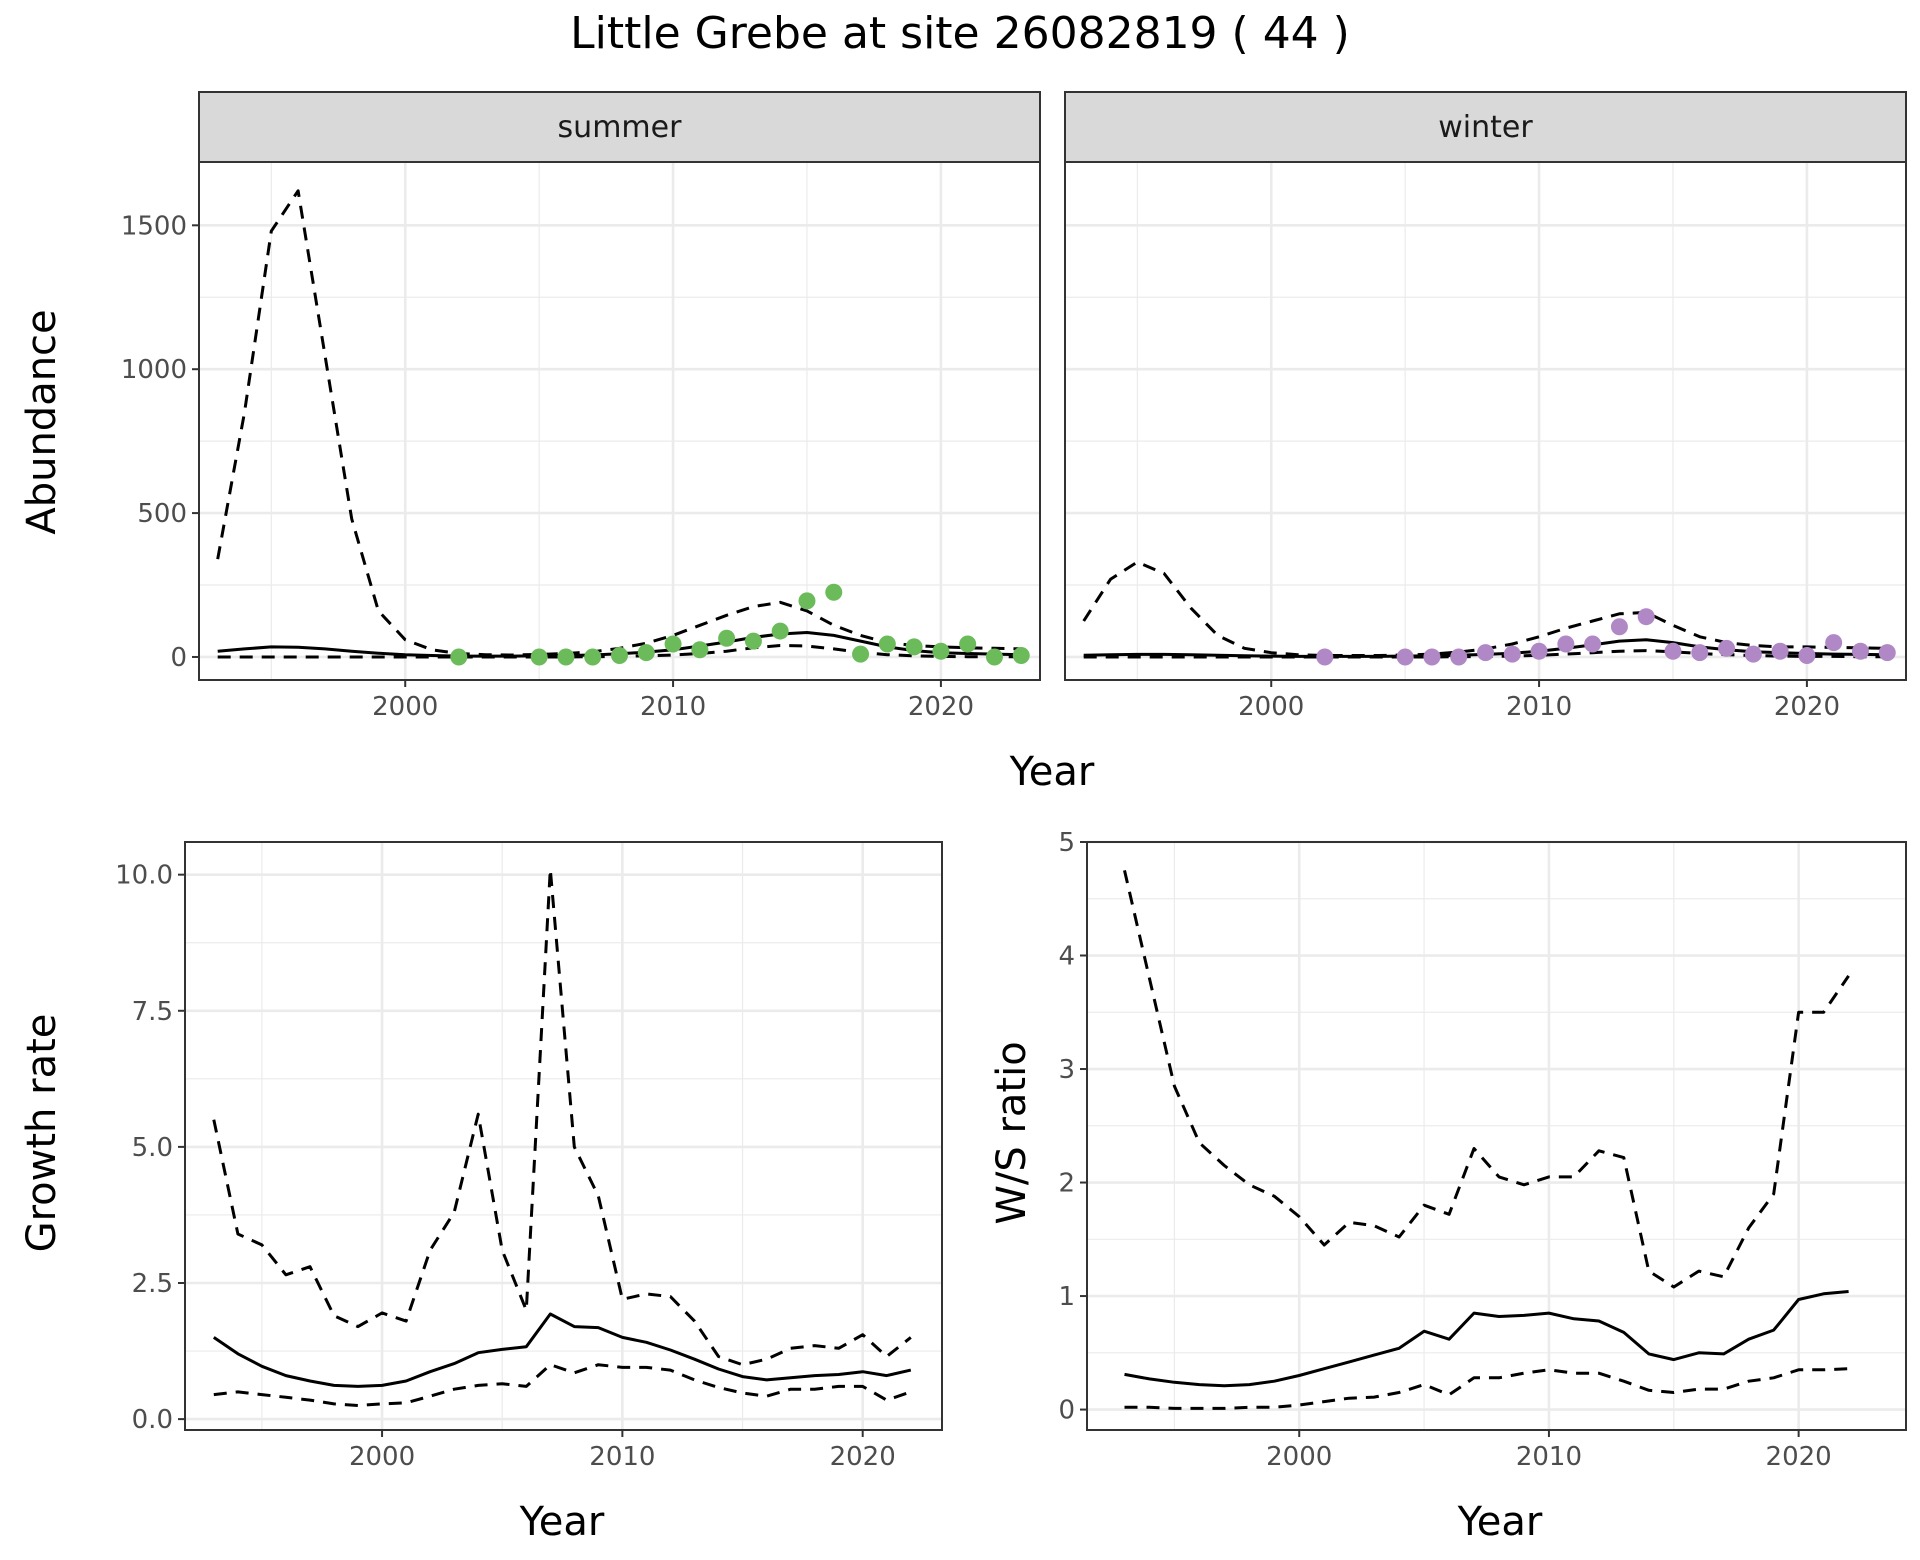 Image resolution: width=1920 pixels, height=1560 pixels. I want to click on growth-y-axis-title: Growth rate, so click(42, 1133).